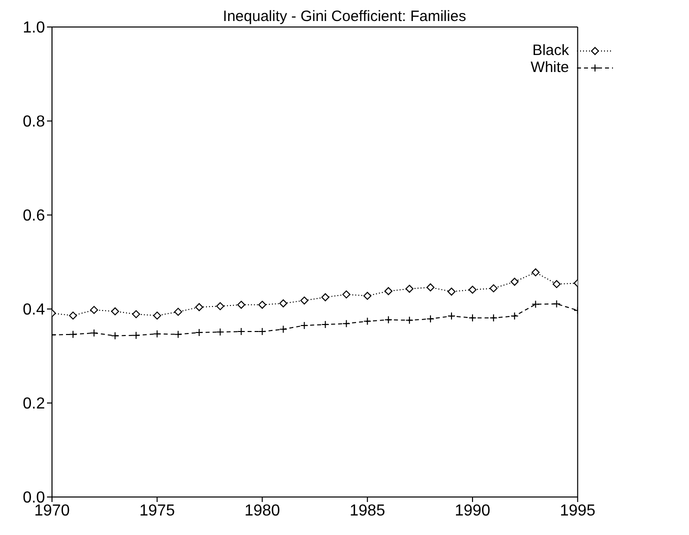 The image size is (689, 535). What do you see at coordinates (549, 67) in the screenshot?
I see `legend-label: White` at bounding box center [549, 67].